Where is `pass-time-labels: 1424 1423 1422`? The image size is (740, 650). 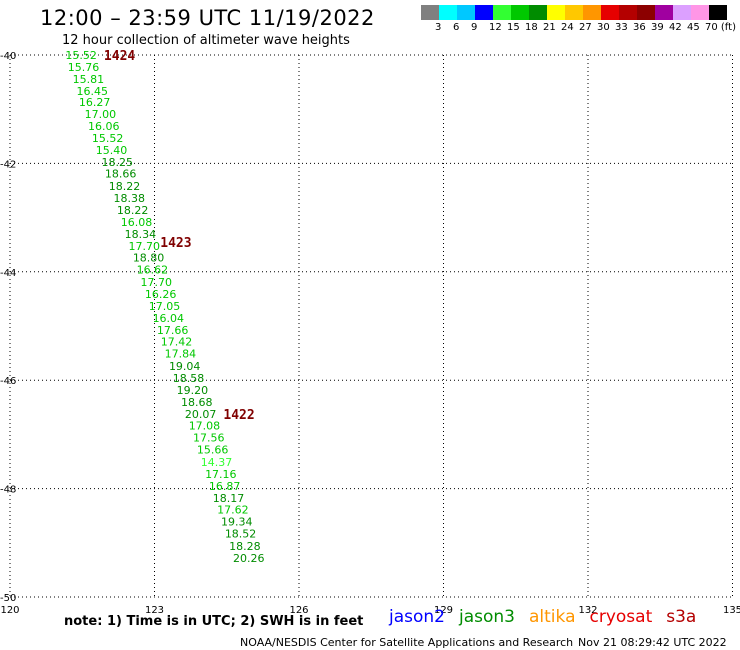
pass-time-labels: 1424 1423 1422 is located at coordinates (179, 236).